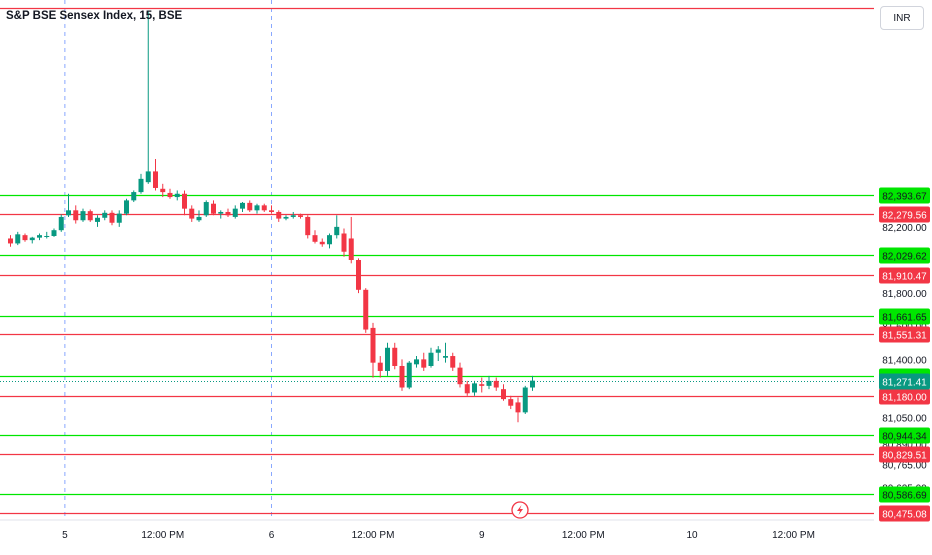 The width and height of the screenshot is (932, 555). Describe the element at coordinates (520, 510) in the screenshot. I see `lightning-icon` at that location.